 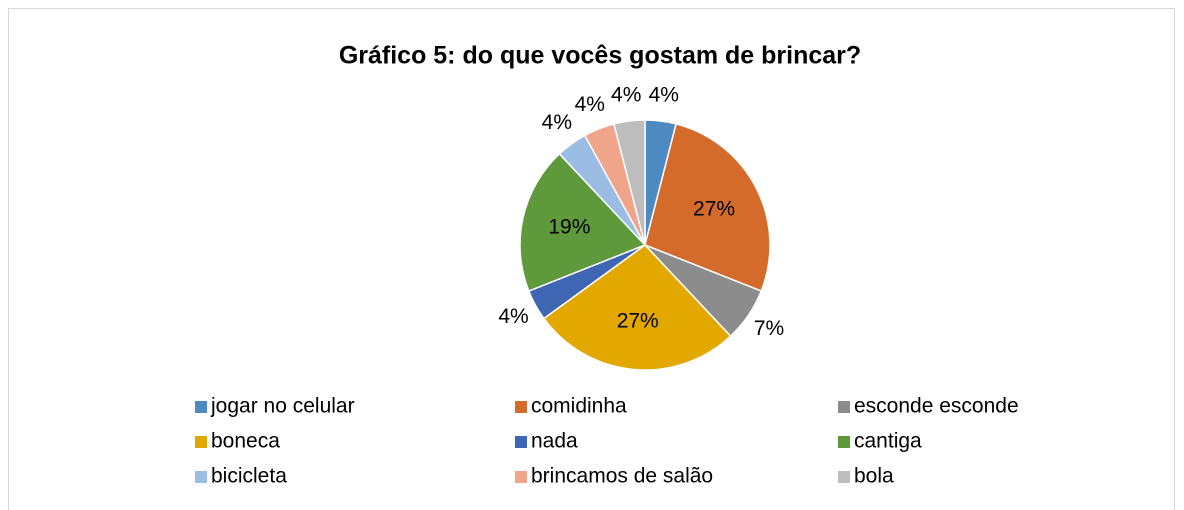 What do you see at coordinates (249, 476) in the screenshot?
I see `legend-label: bicicleta` at bounding box center [249, 476].